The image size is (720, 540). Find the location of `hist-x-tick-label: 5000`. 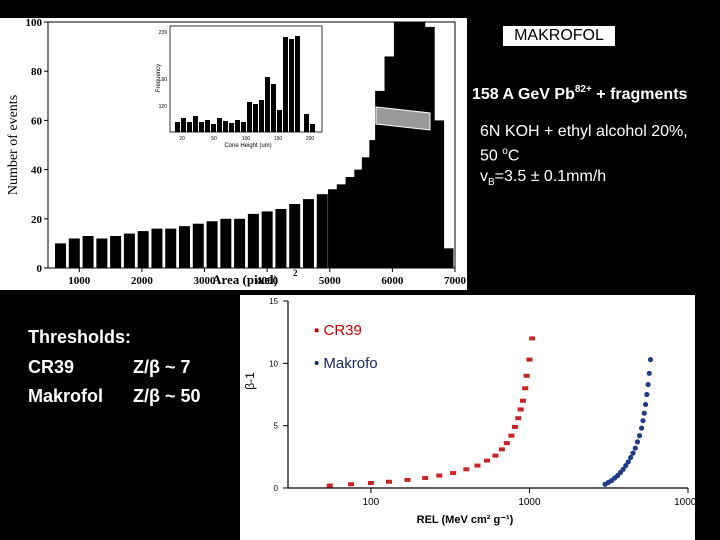

hist-x-tick-label: 5000 is located at coordinates (330, 281).